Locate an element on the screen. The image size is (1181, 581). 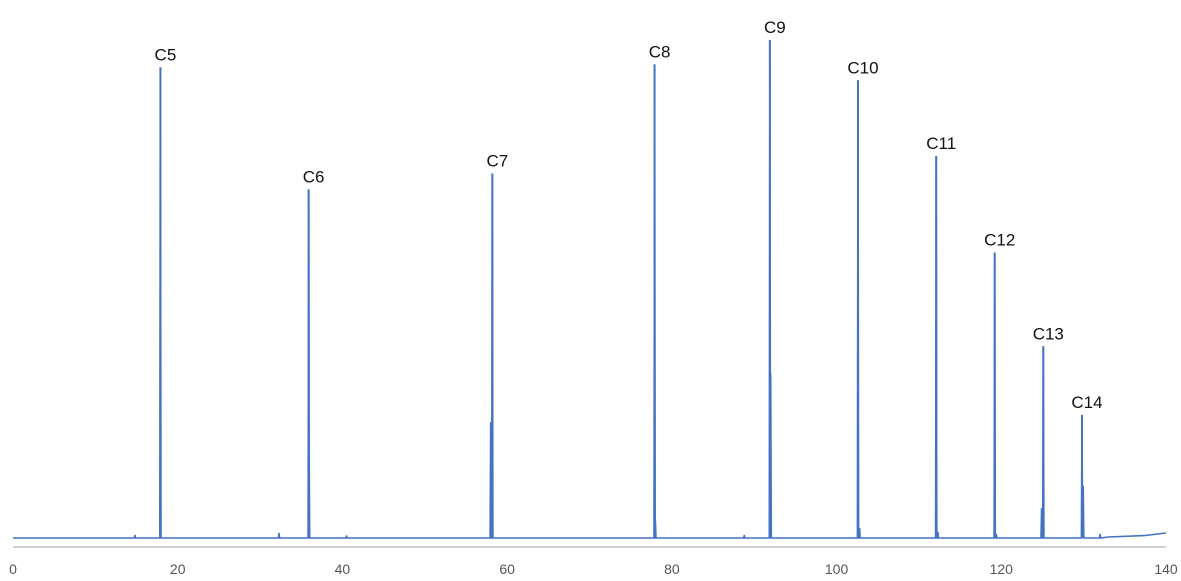
peak-label-c13: C13 is located at coordinates (1048, 333).